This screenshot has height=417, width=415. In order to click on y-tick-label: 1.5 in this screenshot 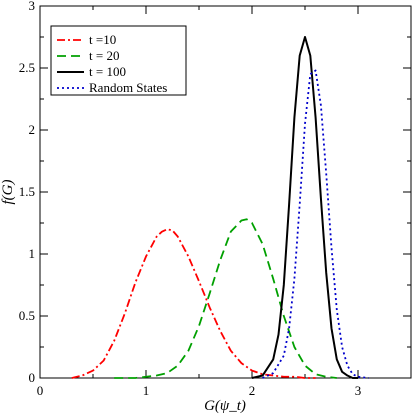, I will do `click(27, 191)`.